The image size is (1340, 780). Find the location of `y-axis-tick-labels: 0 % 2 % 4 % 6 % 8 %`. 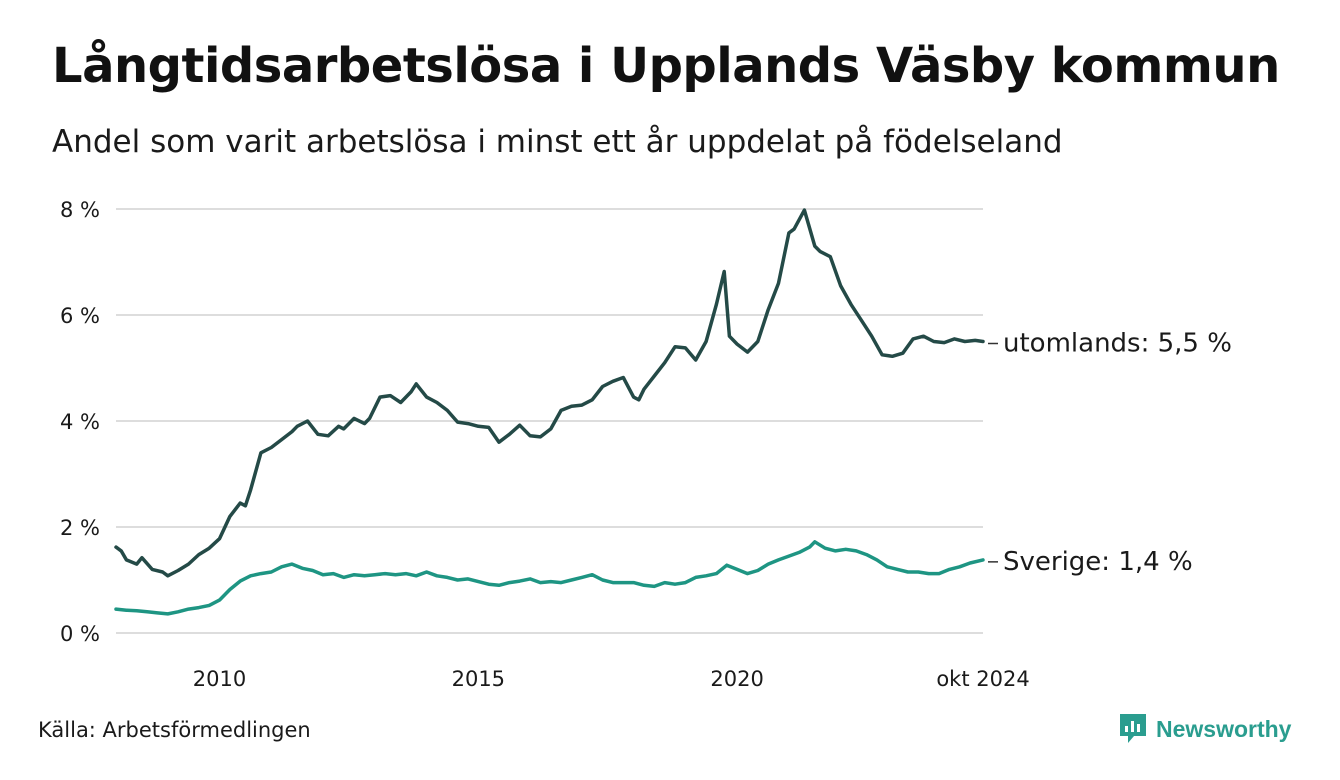

y-axis-tick-labels: 0 % 2 % 4 % 6 % 8 % is located at coordinates (80, 422).